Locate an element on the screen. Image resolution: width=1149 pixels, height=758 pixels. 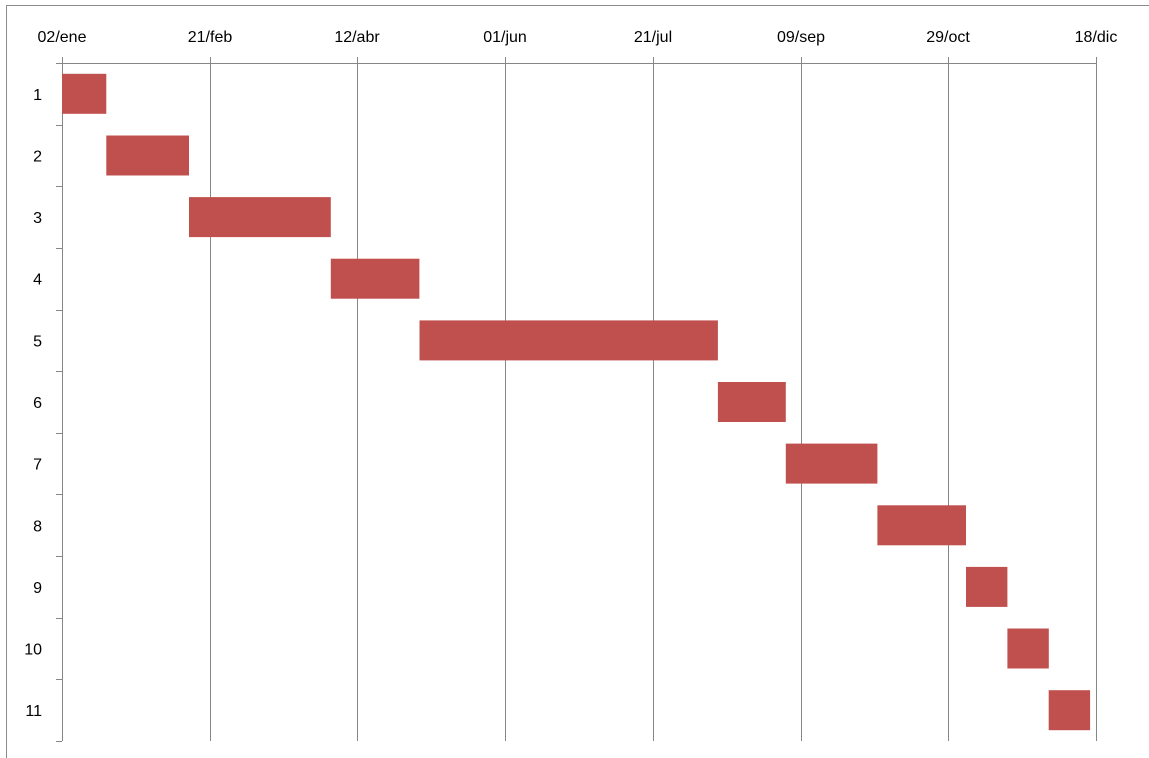
x-tick-label: 29/oct is located at coordinates (948, 37).